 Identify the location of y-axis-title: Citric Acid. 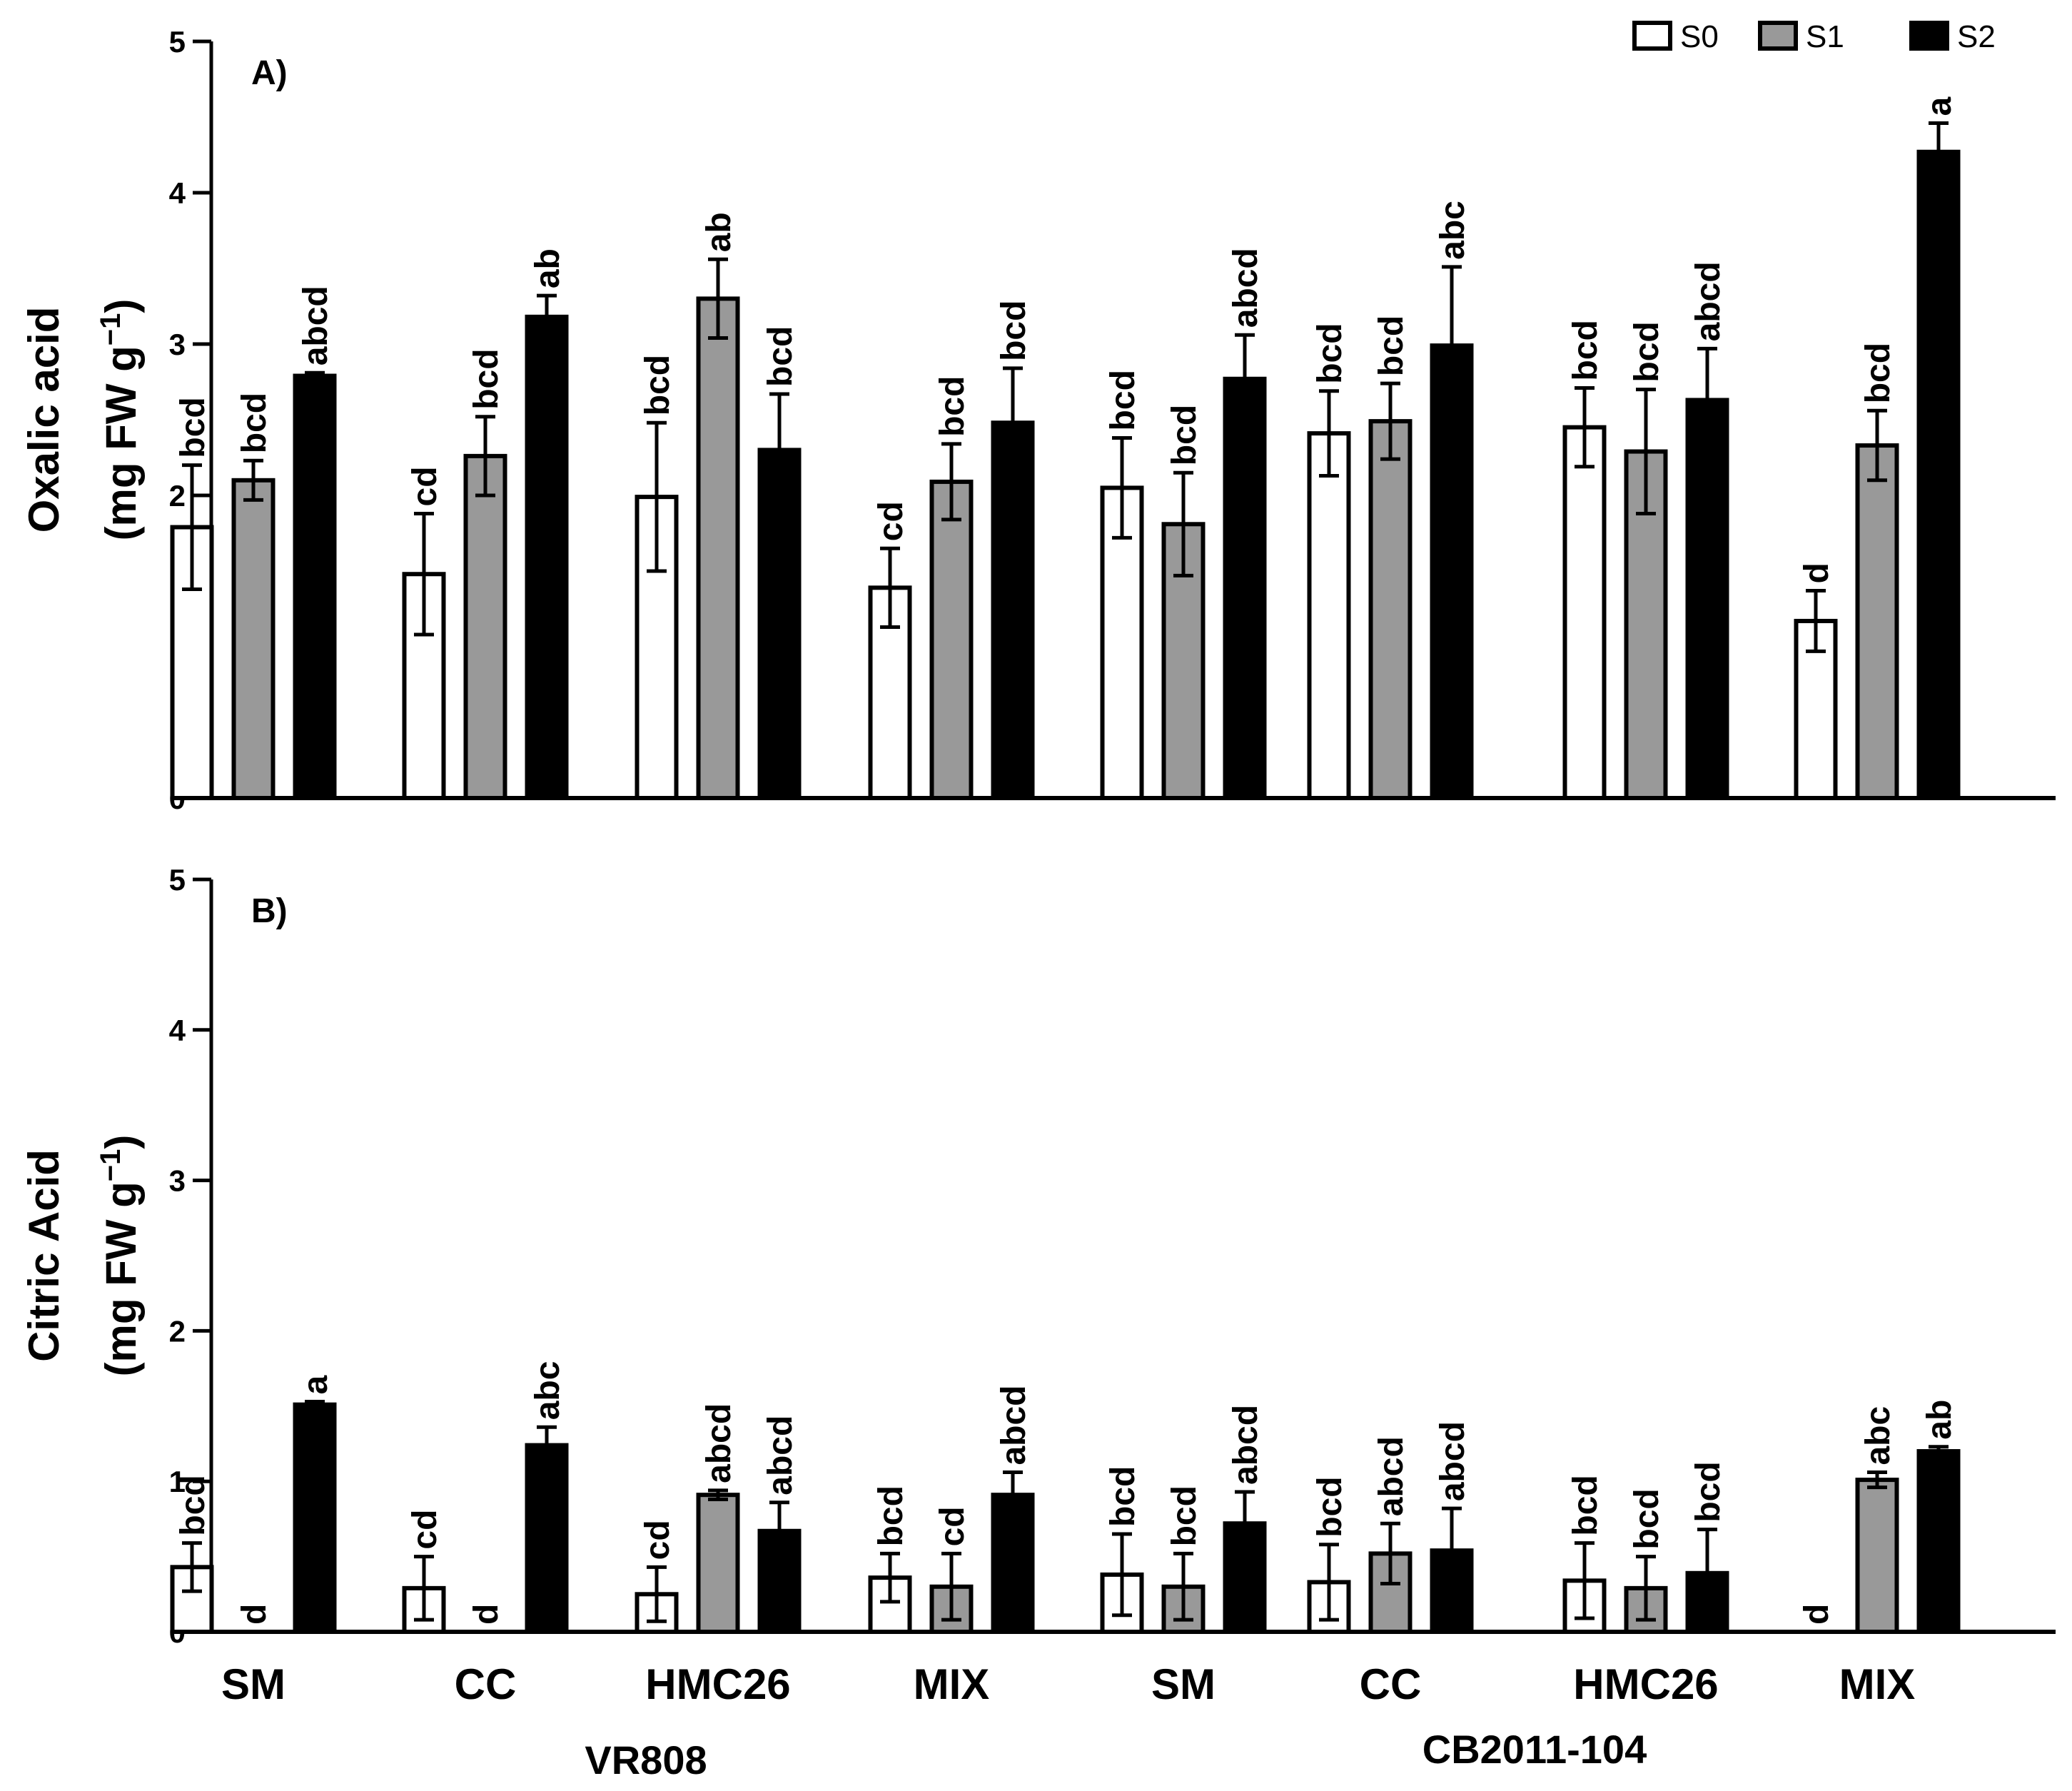
(44, 1255).